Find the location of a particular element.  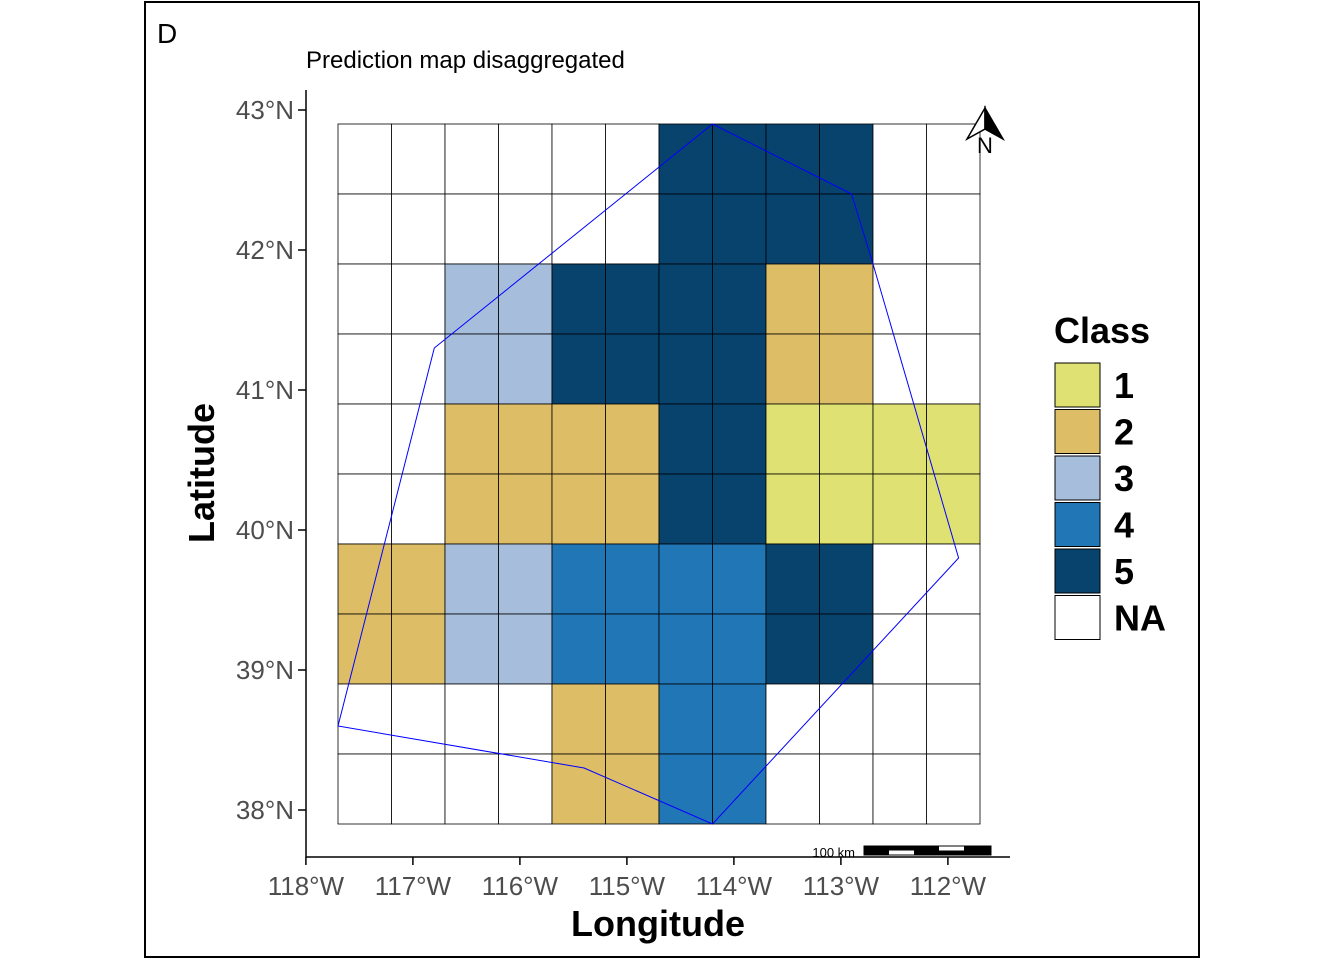

y-tick-label: 41°N is located at coordinates (265, 390).